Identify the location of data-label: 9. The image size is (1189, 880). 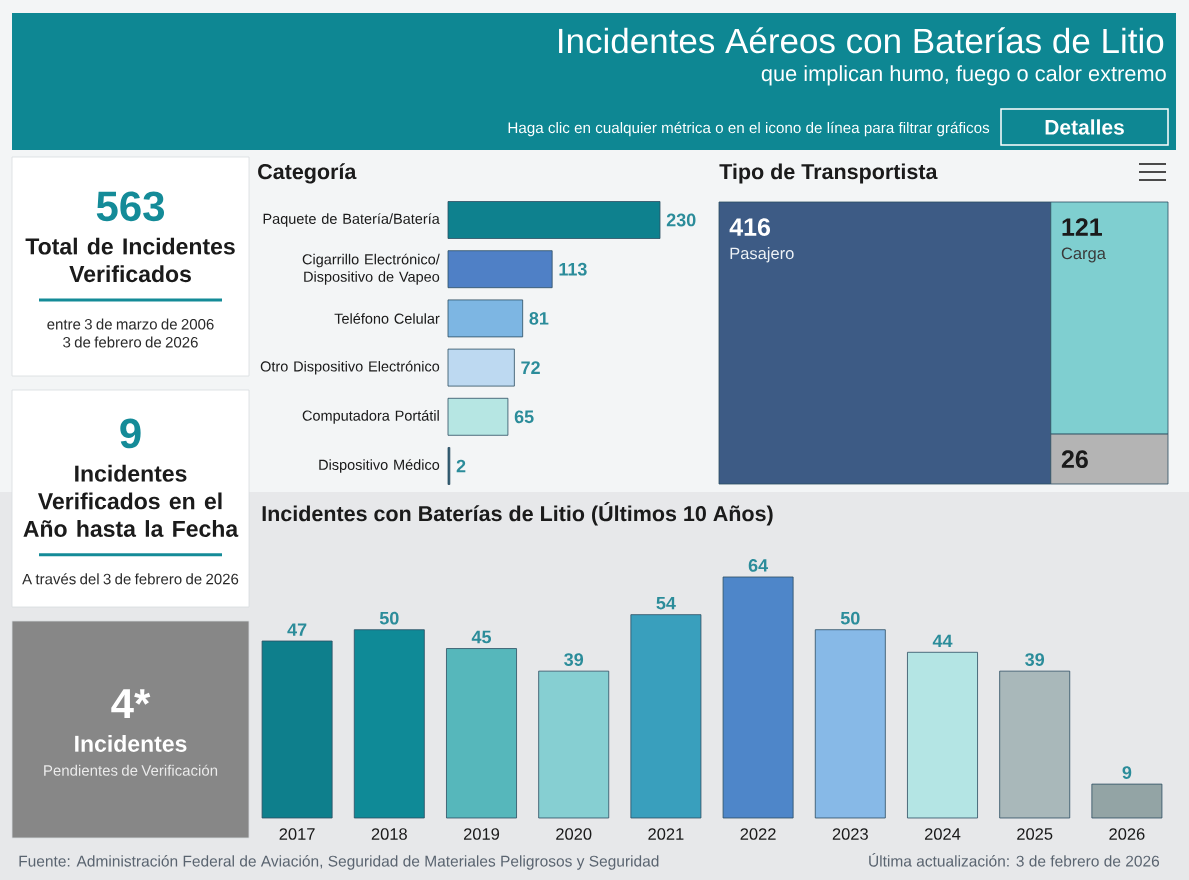
(1127, 772).